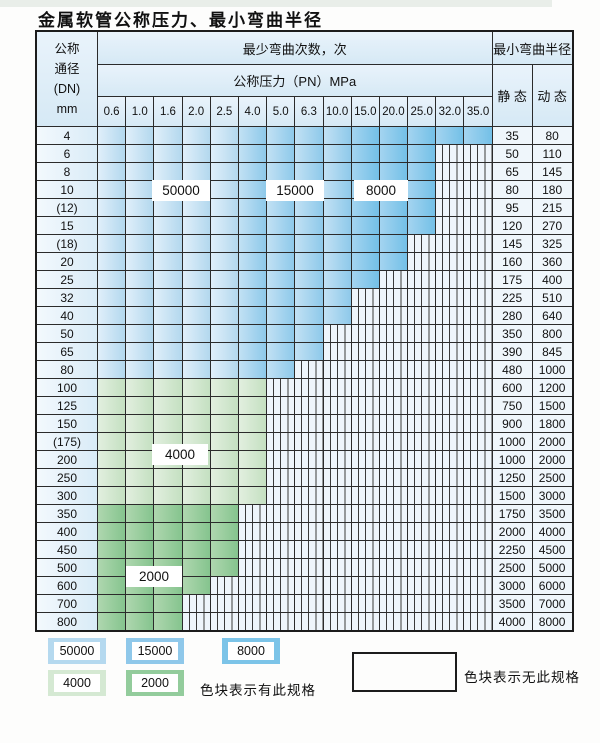 The width and height of the screenshot is (600, 743). What do you see at coordinates (552, 95) in the screenshot?
I see `dynamic-header: 动 态` at bounding box center [552, 95].